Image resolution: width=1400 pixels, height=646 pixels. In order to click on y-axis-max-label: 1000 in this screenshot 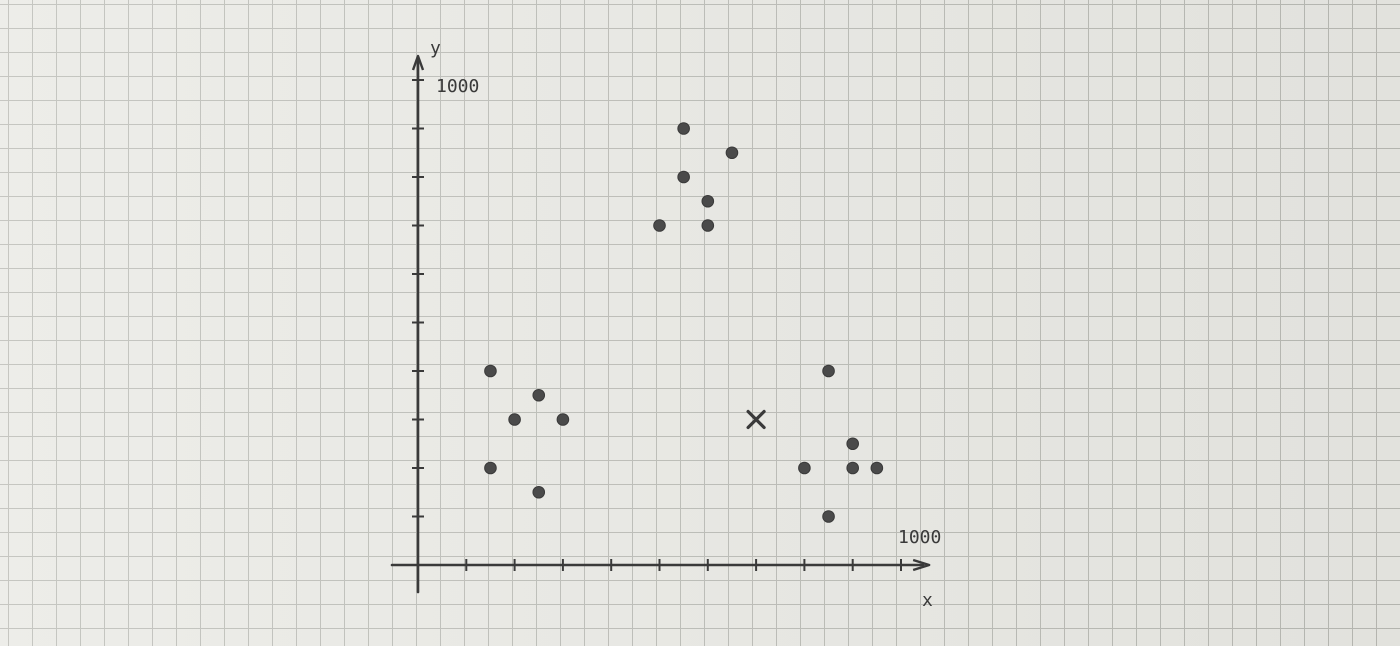, I will do `click(457, 86)`.